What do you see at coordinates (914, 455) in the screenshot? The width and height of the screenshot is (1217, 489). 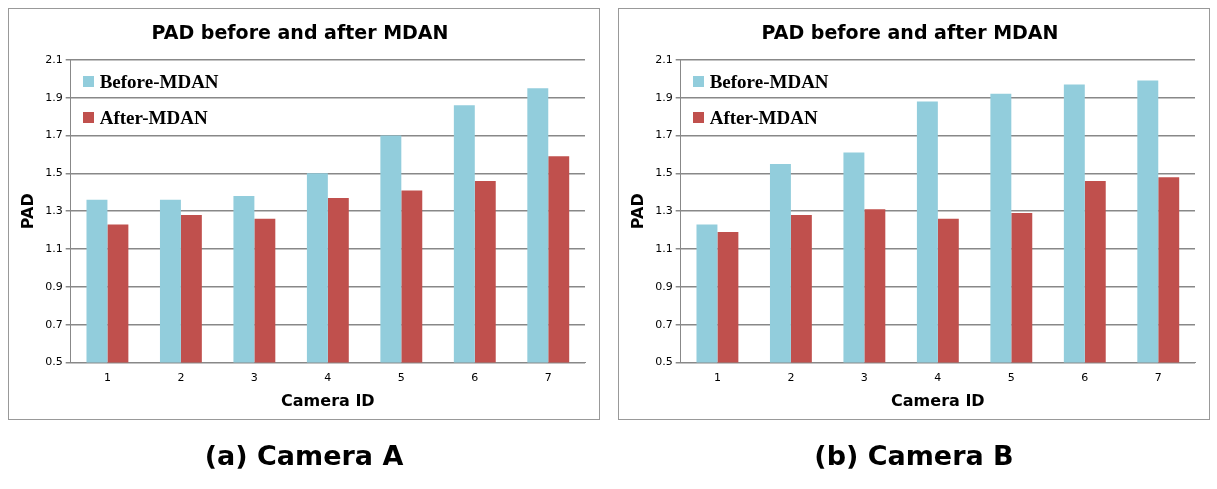 I see `text: (b) Camera B` at bounding box center [914, 455].